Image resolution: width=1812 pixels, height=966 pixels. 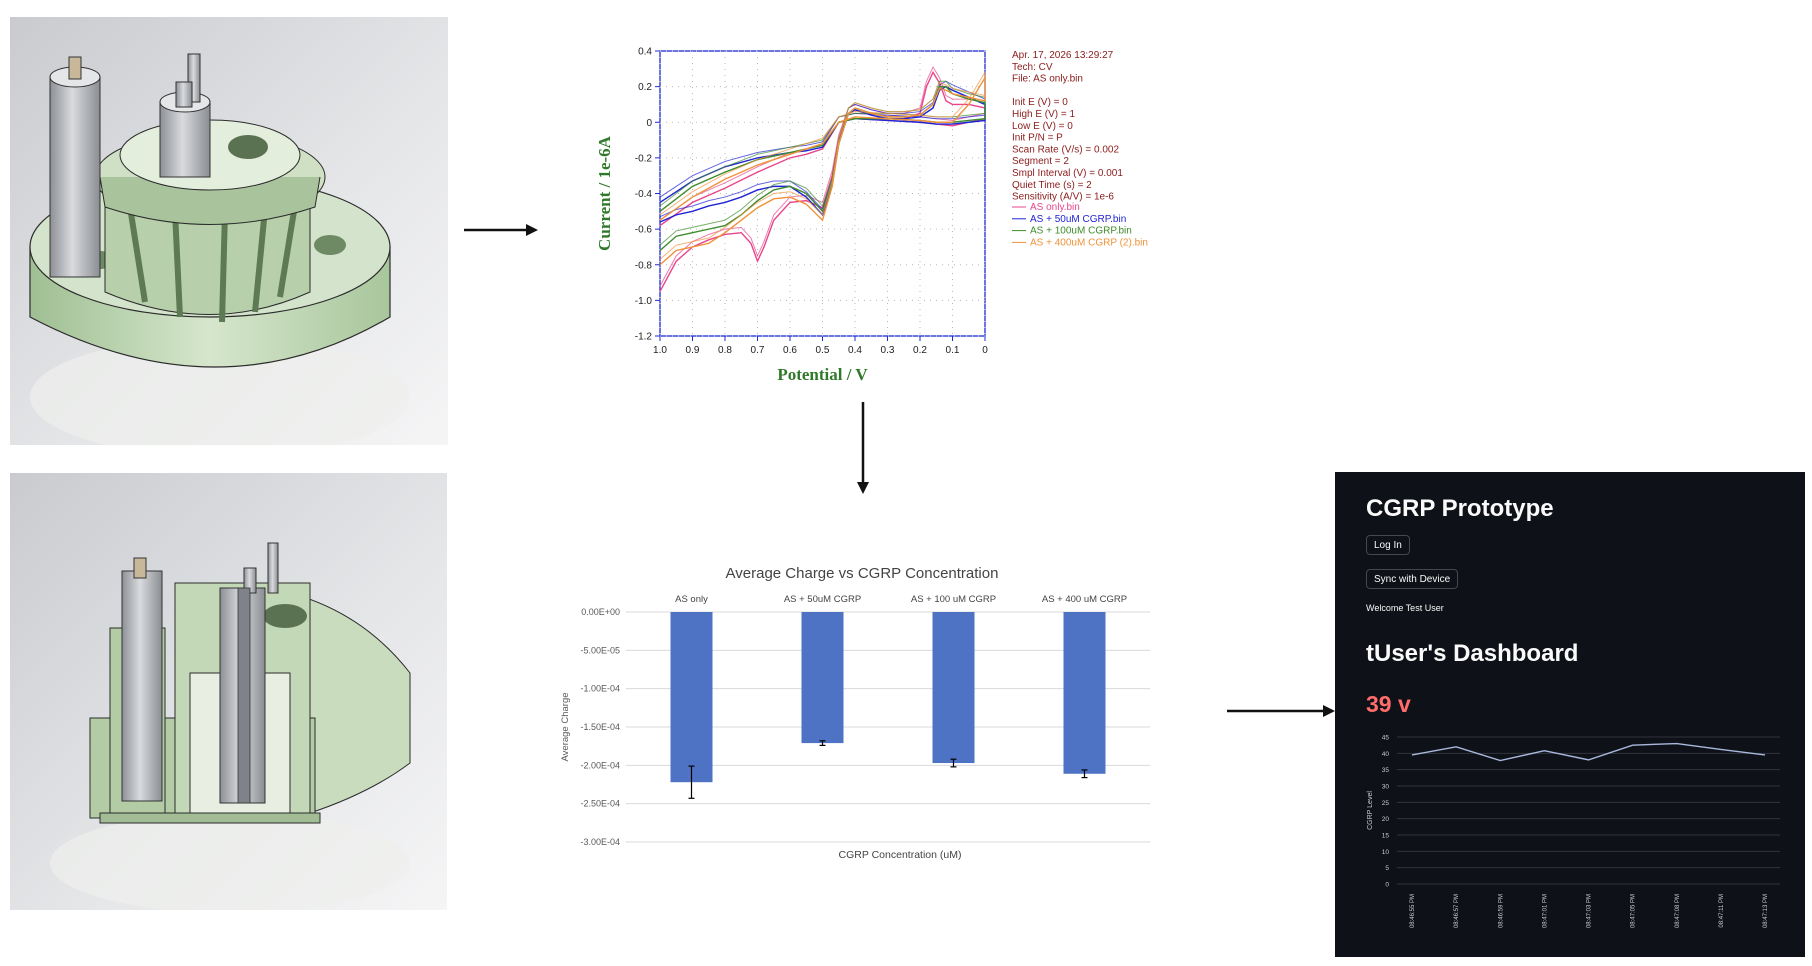 What do you see at coordinates (725, 350) in the screenshot?
I see `cv-x-tick-label: 0.8` at bounding box center [725, 350].